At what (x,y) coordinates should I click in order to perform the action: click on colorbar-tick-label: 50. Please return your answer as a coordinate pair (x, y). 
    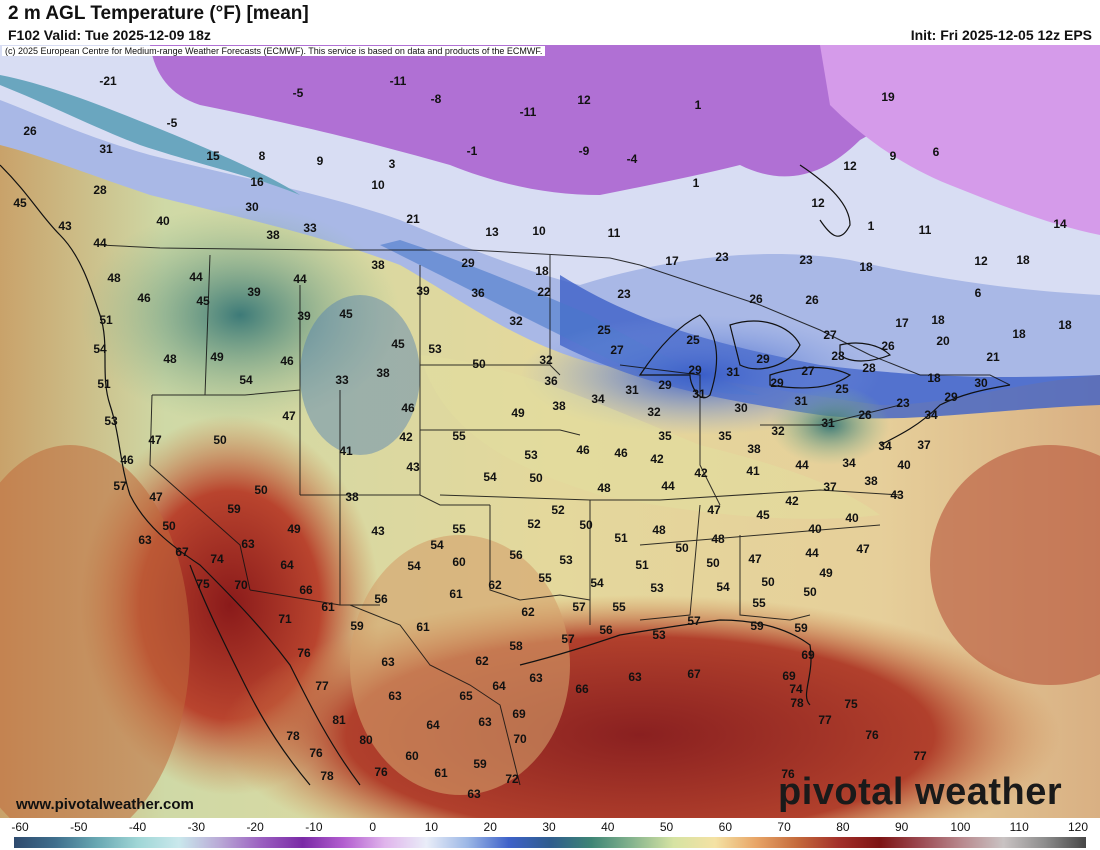
    Looking at the image, I should click on (666, 827).